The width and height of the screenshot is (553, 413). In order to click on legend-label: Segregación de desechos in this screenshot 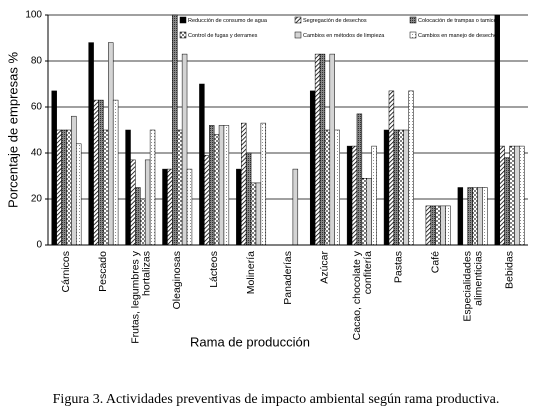, I will do `click(335, 21)`.